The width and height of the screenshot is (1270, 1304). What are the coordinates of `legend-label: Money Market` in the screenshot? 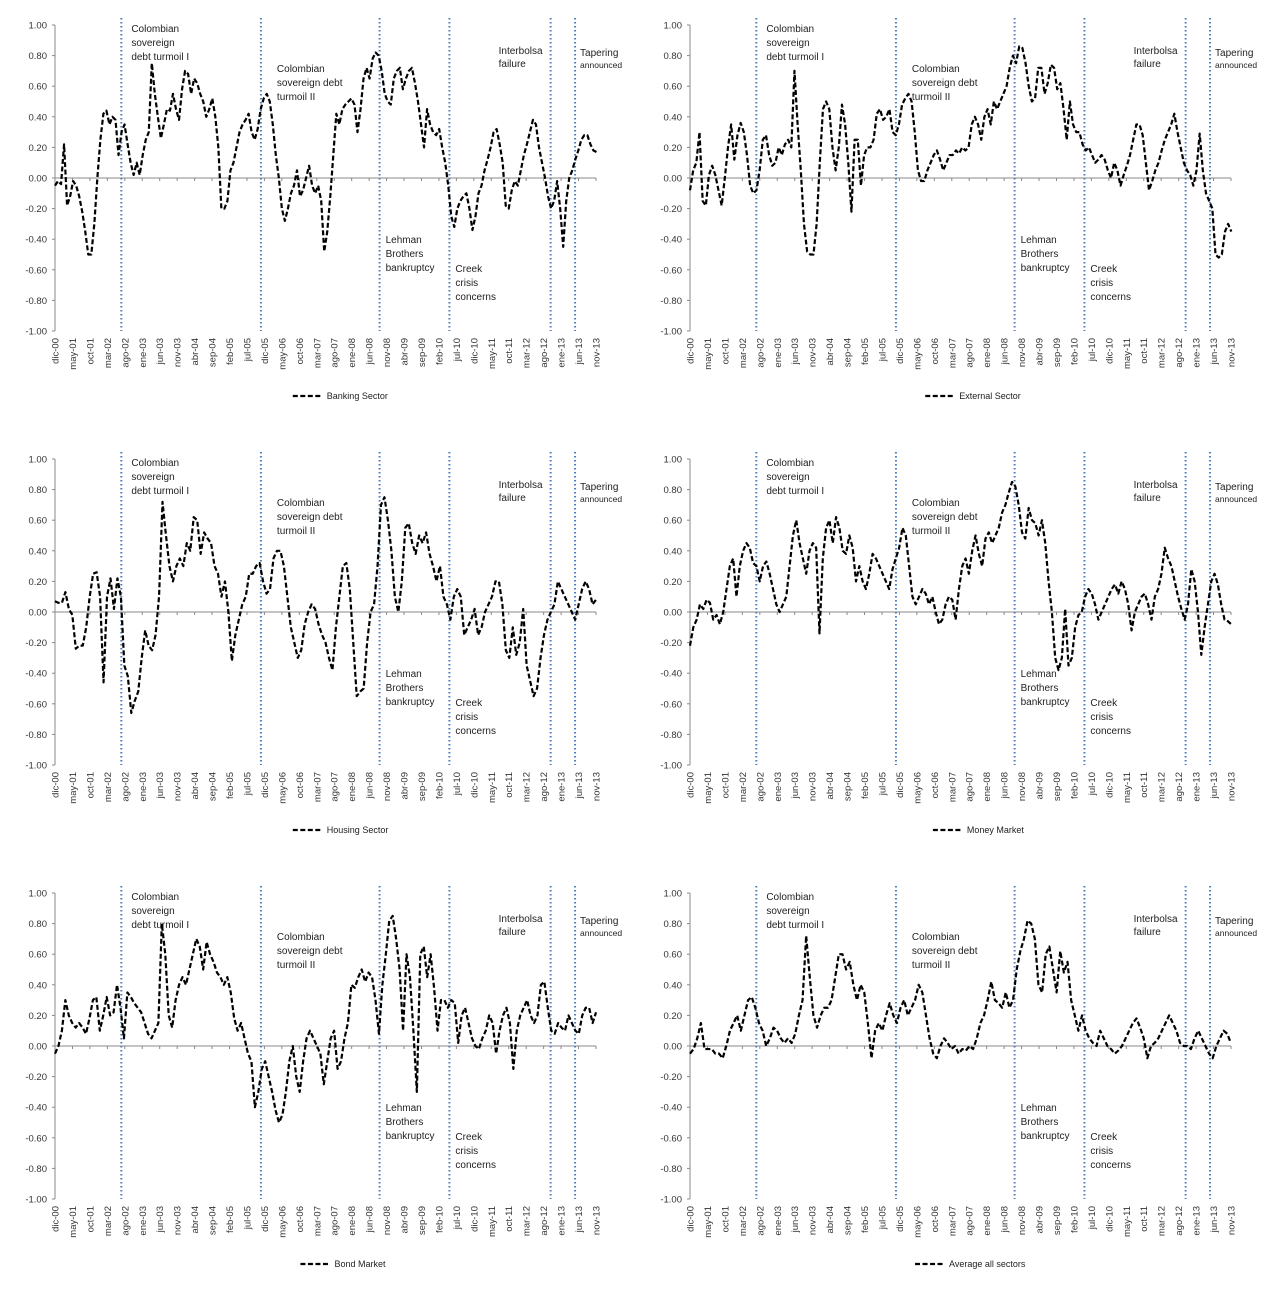 It's located at (996, 830).